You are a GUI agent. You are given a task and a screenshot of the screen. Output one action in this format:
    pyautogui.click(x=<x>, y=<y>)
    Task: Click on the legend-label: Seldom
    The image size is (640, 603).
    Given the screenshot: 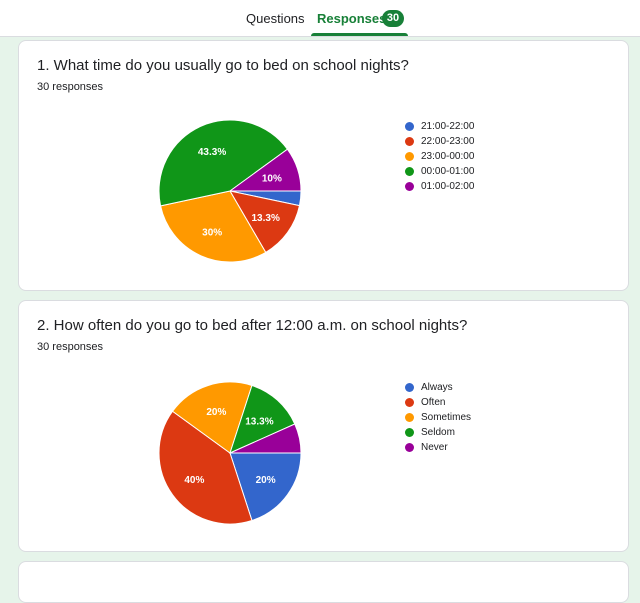 What is the action you would take?
    pyautogui.click(x=438, y=432)
    